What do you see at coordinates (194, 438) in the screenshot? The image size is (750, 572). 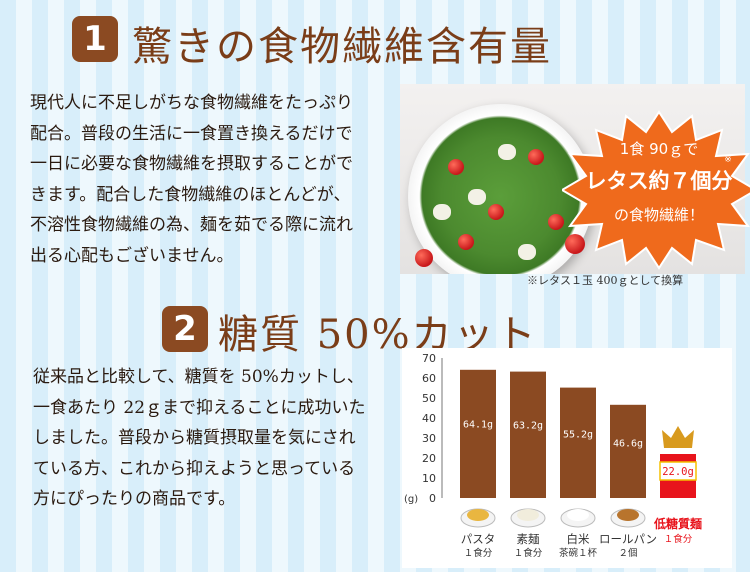 I see `text-line: しました。普段から糖質摂取量を気にされ` at bounding box center [194, 438].